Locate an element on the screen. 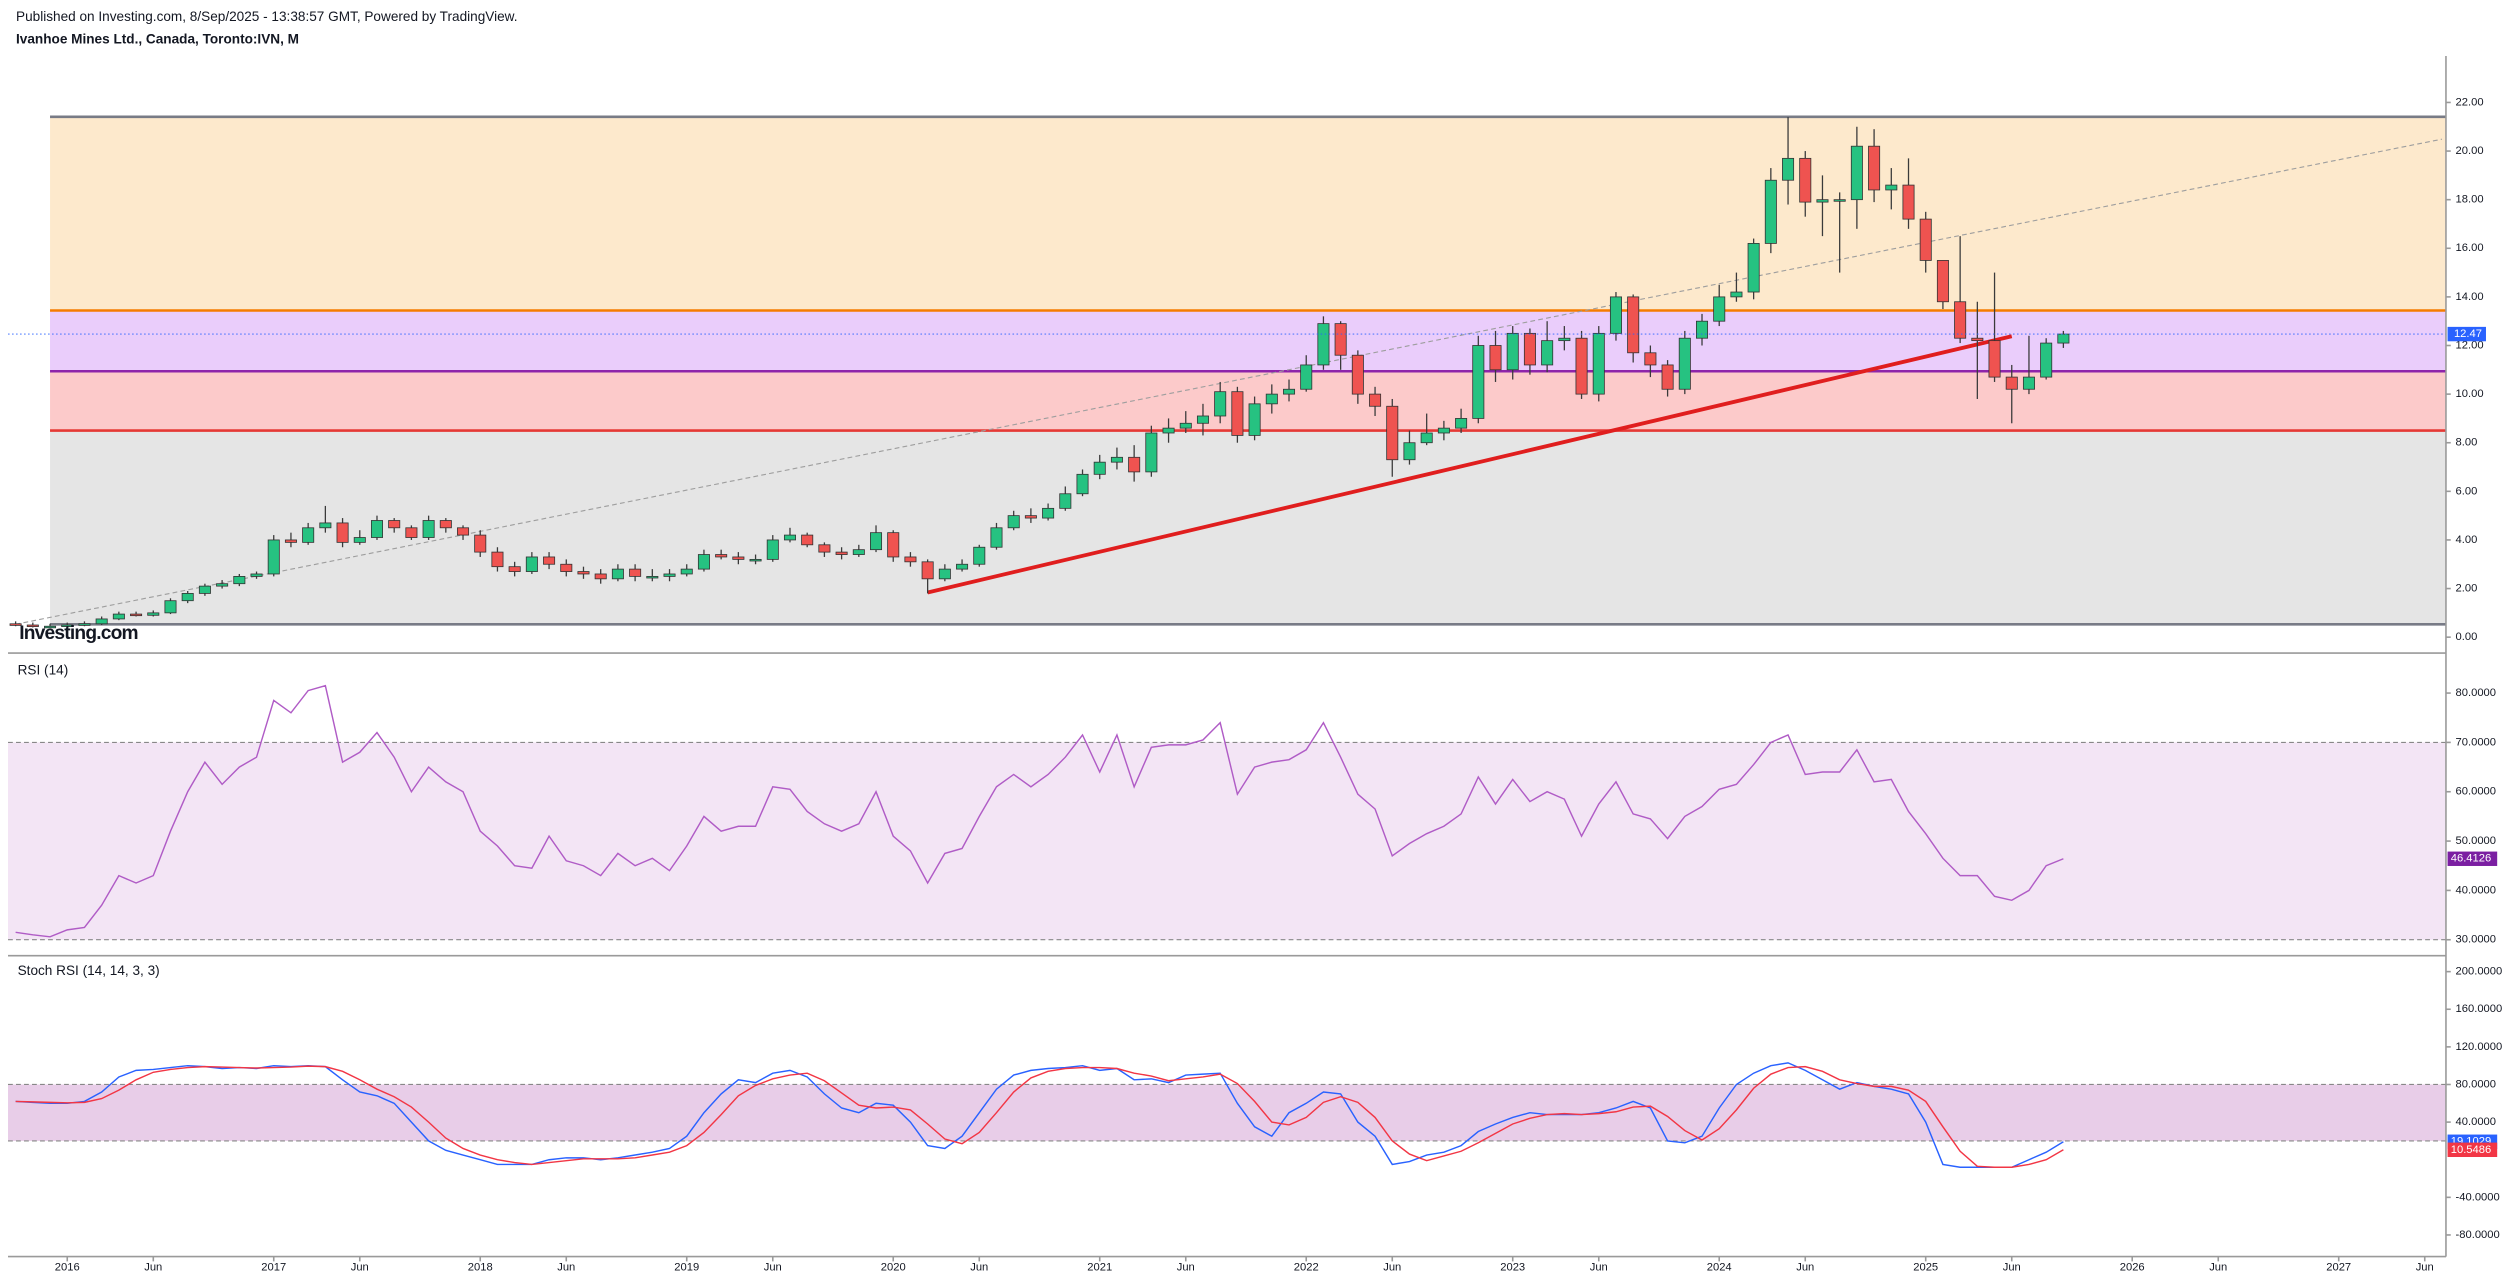 The height and width of the screenshot is (1279, 2510). last-price-box is located at coordinates (2466, 334).